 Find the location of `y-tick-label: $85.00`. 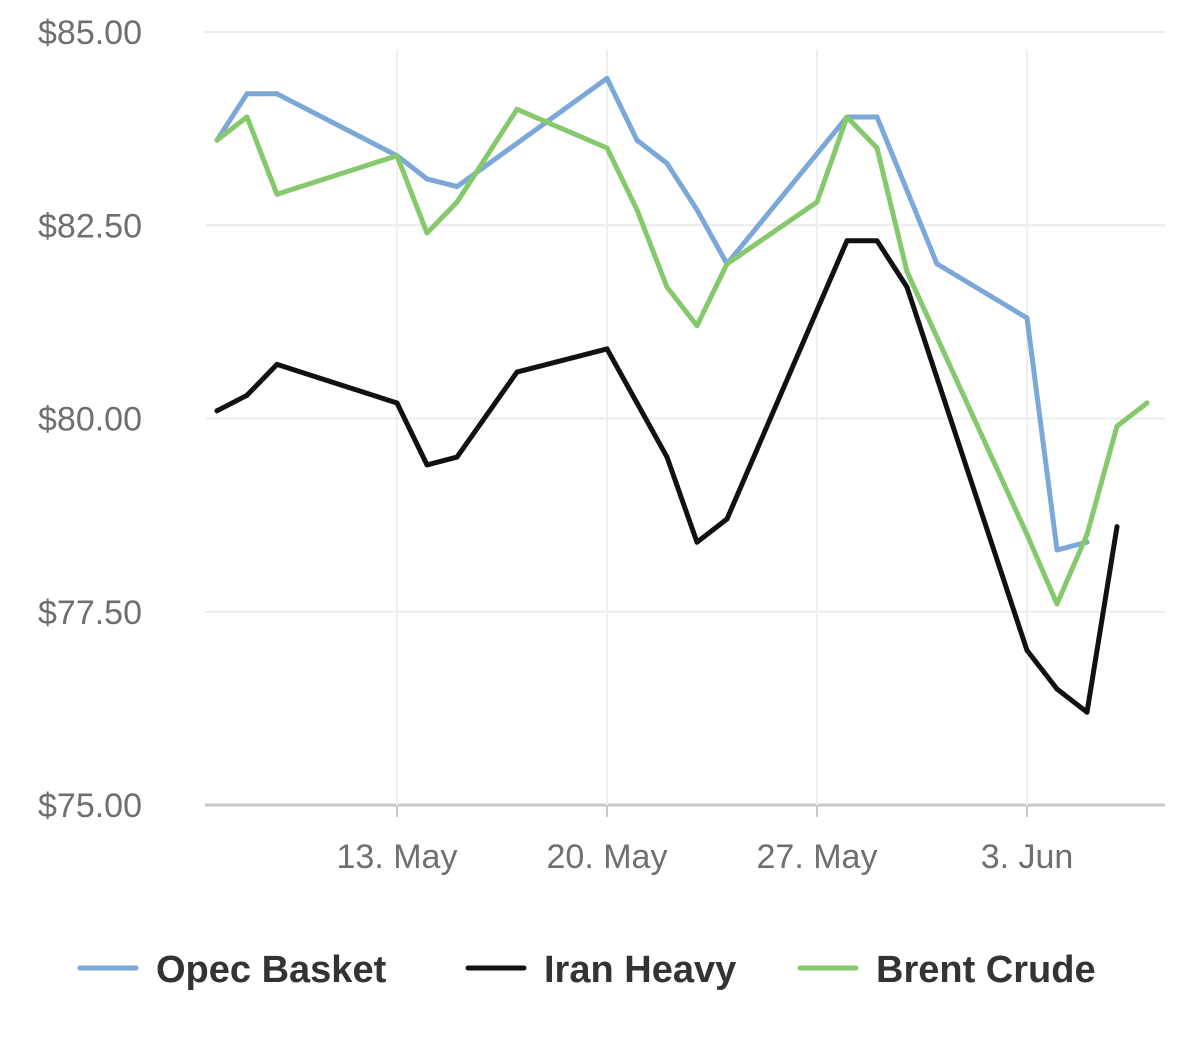

y-tick-label: $85.00 is located at coordinates (90, 33).